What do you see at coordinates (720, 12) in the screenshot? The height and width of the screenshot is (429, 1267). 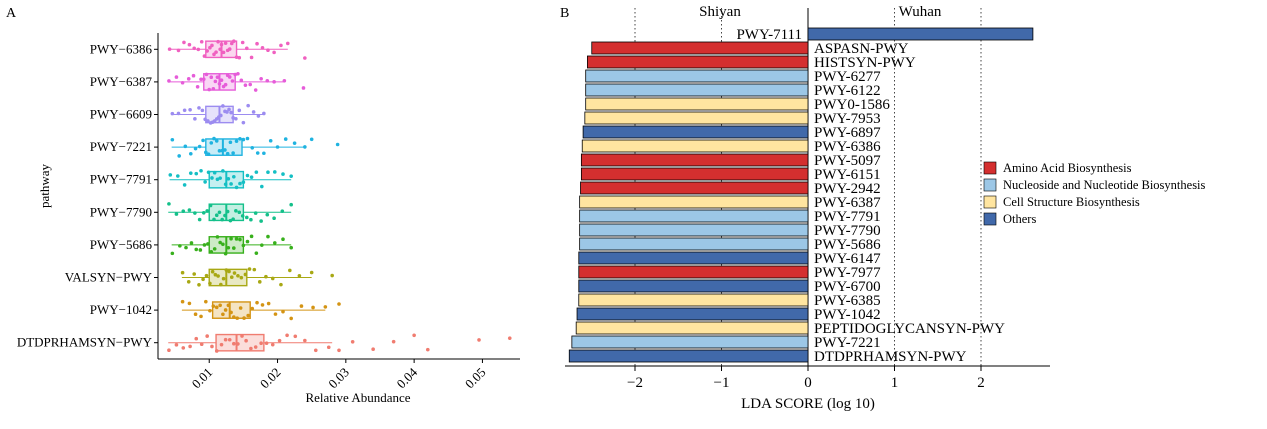 I see `group-left-label: Shiyan` at bounding box center [720, 12].